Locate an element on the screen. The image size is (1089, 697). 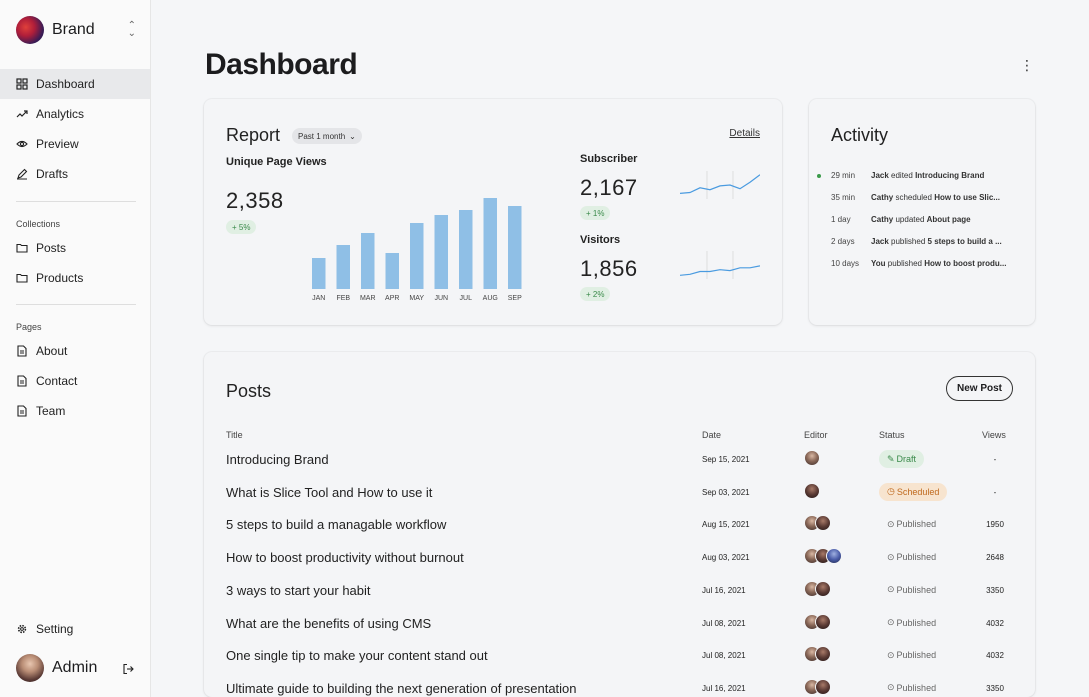
post-views: 2648 is located at coordinates (995, 558).